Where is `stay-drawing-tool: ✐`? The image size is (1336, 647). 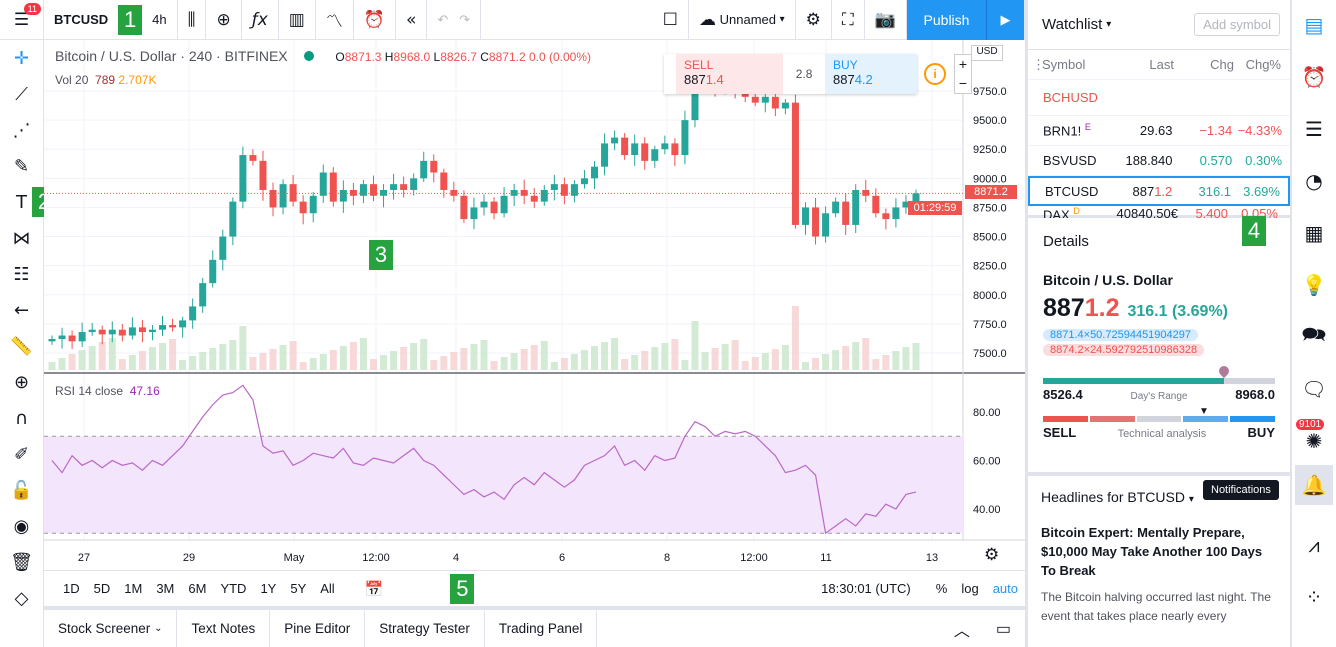 stay-drawing-tool: ✐ is located at coordinates (21, 454).